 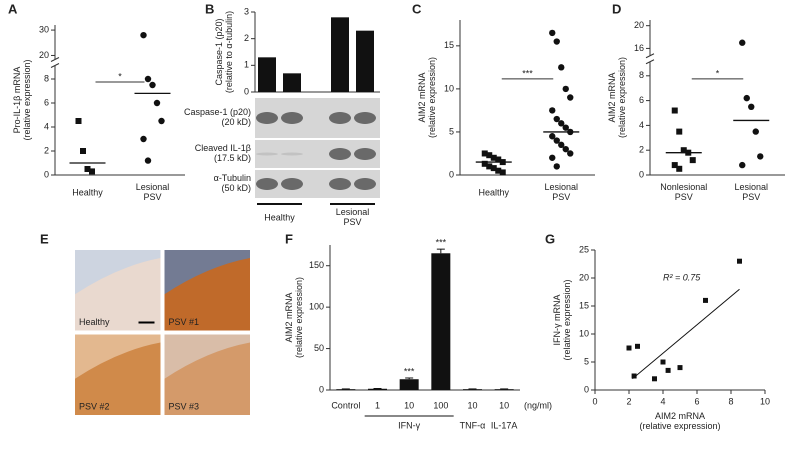 What do you see at coordinates (472, 405) in the screenshot?
I see `x-tick-label: 10` at bounding box center [472, 405].